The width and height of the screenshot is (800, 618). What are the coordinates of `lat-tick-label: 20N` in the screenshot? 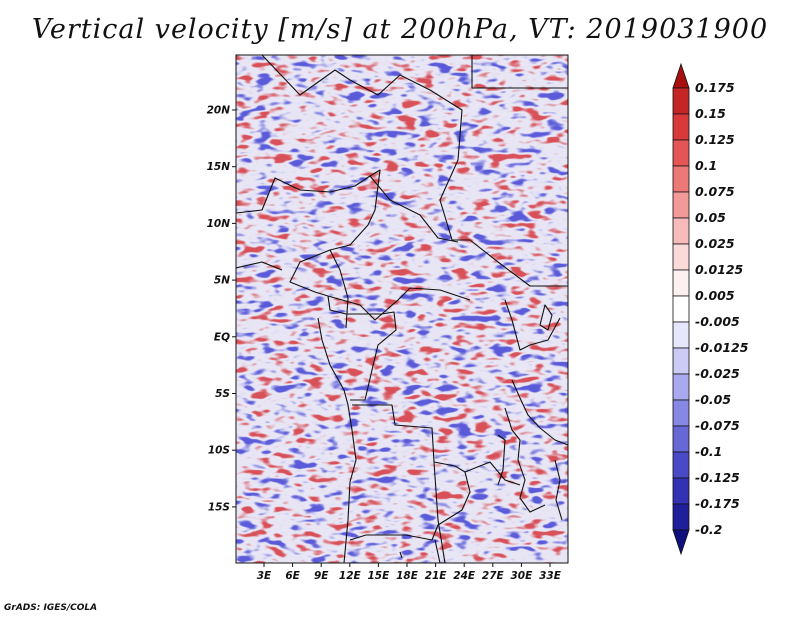 It's located at (219, 111).